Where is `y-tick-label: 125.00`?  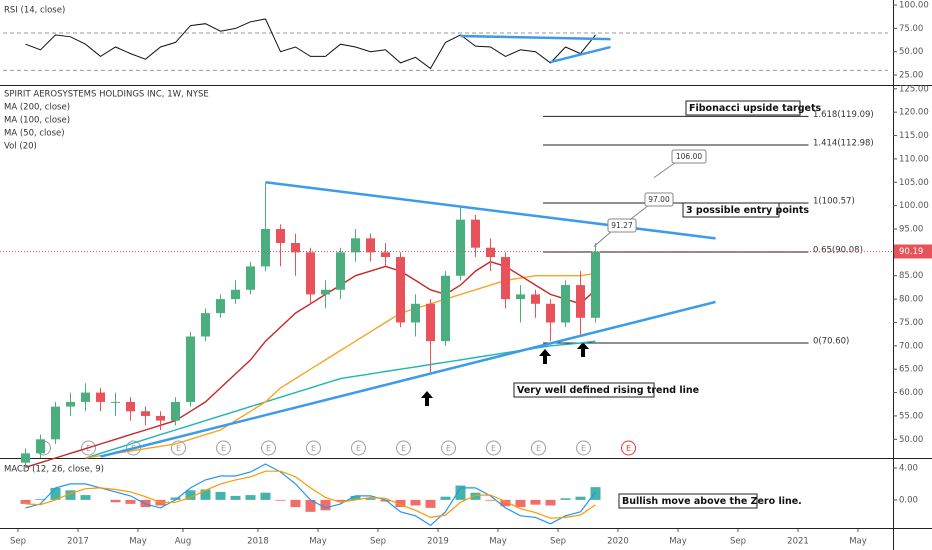
y-tick-label: 125.00 is located at coordinates (914, 89).